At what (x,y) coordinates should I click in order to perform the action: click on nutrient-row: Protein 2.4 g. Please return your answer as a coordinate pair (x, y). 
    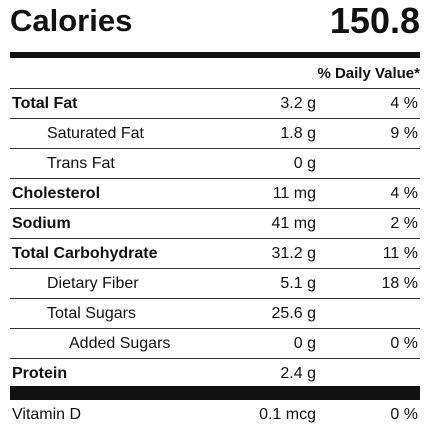
    Looking at the image, I should click on (215, 374).